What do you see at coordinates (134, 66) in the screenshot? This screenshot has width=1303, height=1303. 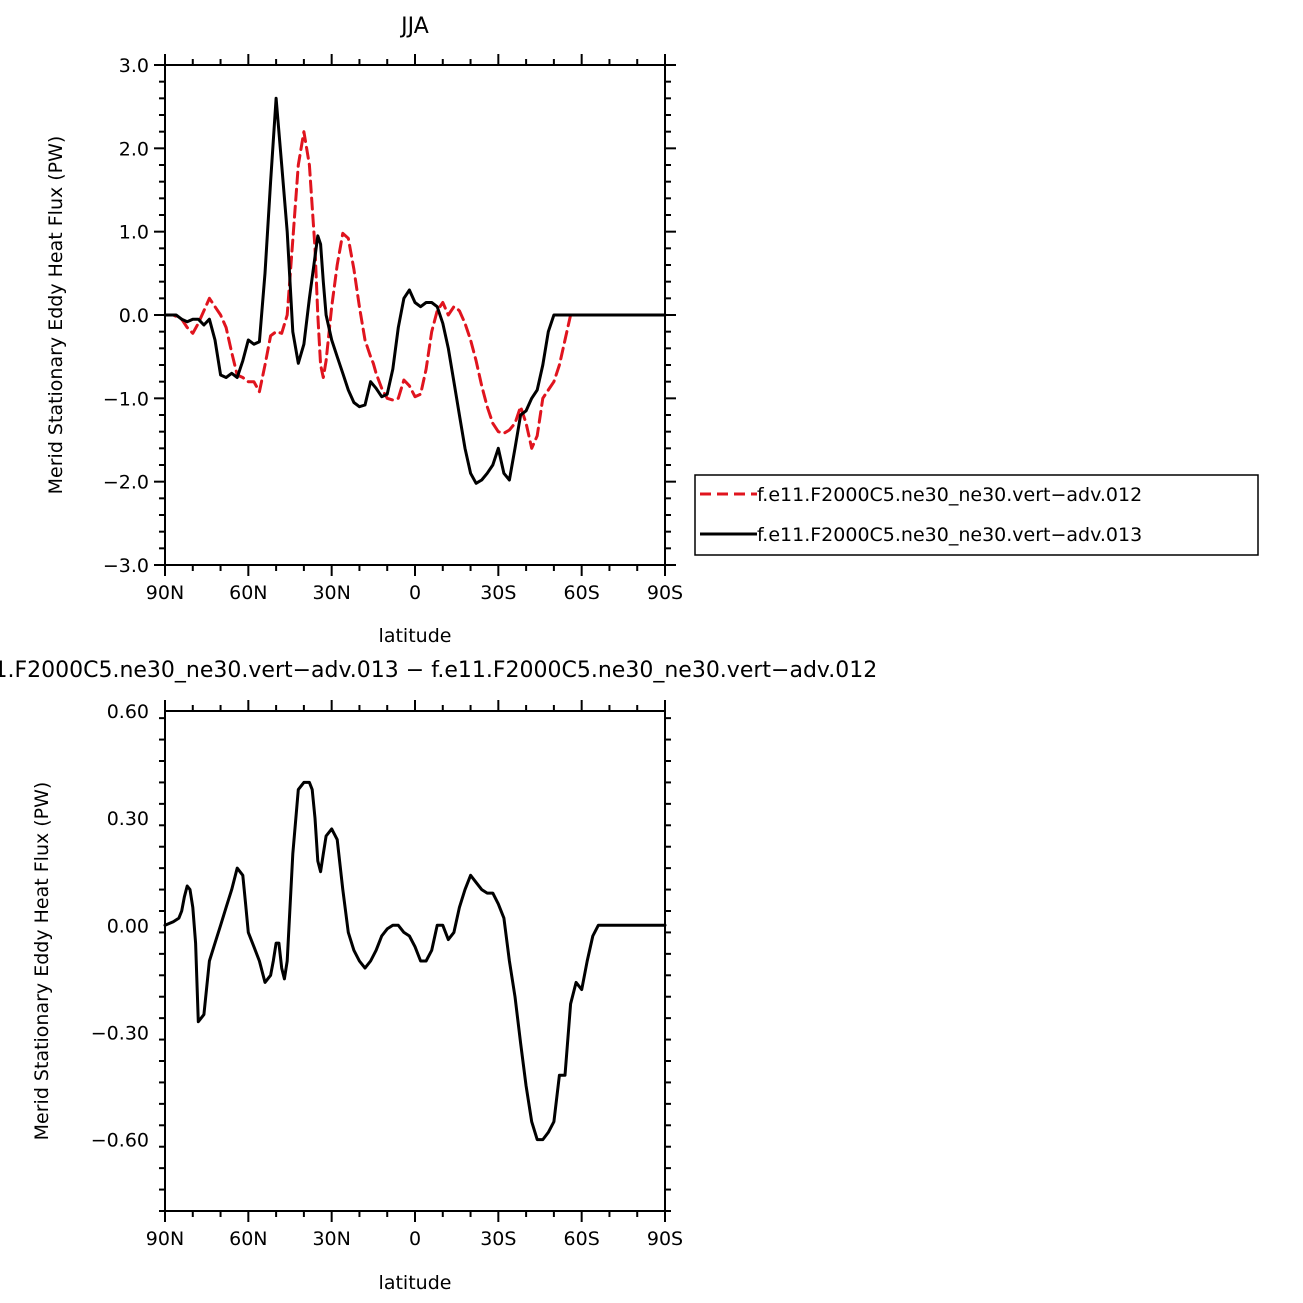 I see `top-y-tick-label: 3.0` at bounding box center [134, 66].